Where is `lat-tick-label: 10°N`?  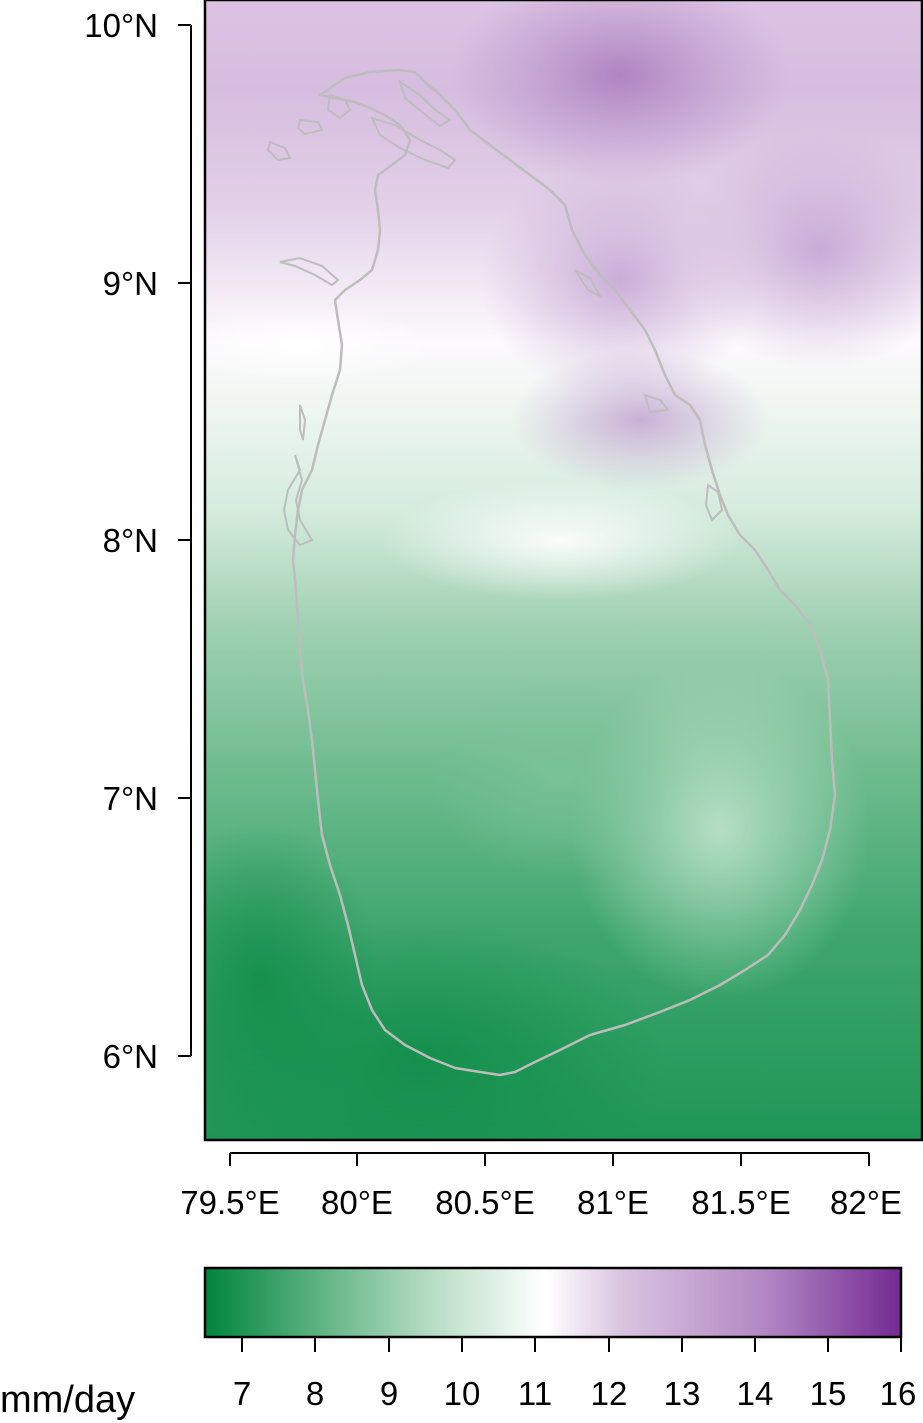
lat-tick-label: 10°N is located at coordinates (121, 25).